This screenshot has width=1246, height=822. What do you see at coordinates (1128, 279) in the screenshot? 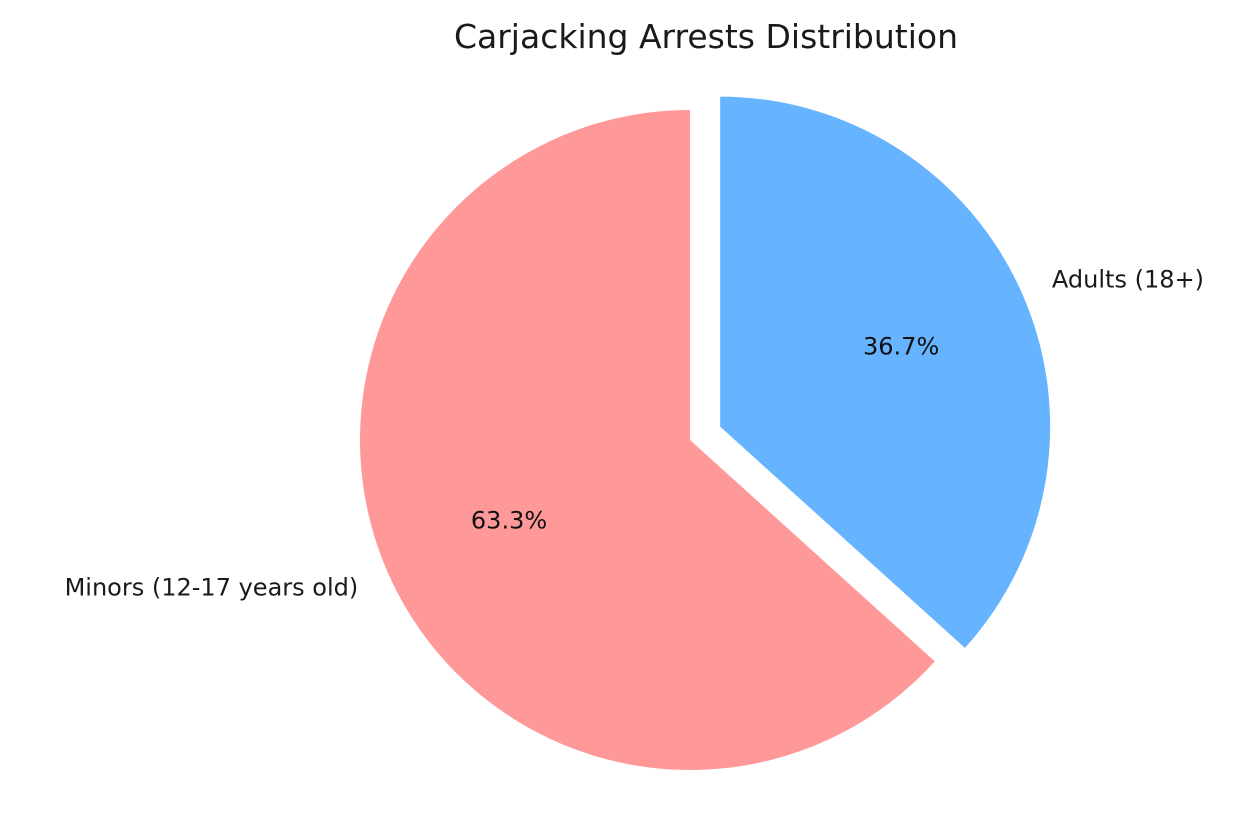
I see `slice-category-label: Adults (18+)` at bounding box center [1128, 279].